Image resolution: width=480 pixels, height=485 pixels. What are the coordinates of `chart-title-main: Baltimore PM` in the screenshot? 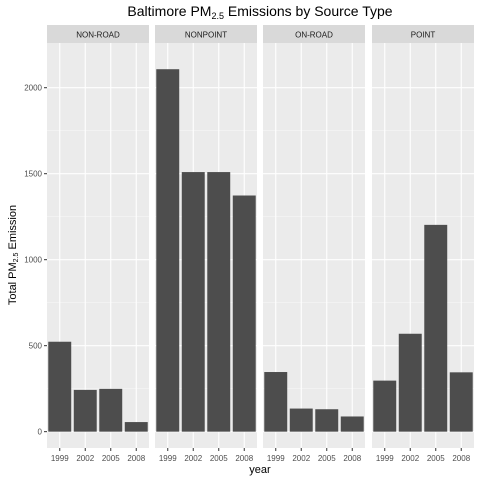 It's located at (169, 11).